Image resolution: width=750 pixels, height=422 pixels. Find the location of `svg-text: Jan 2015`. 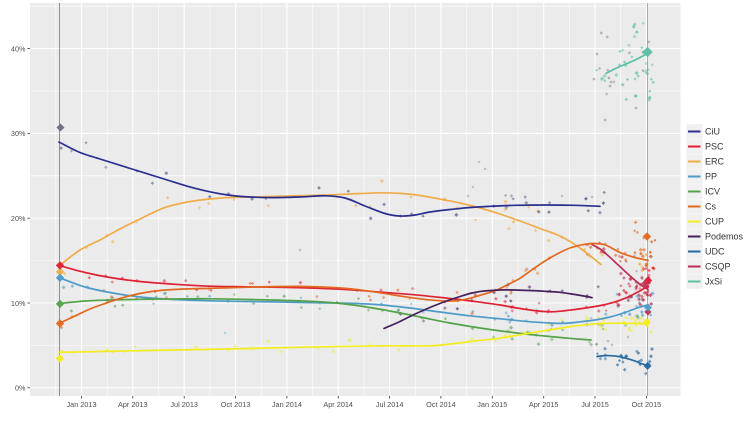

svg-text: Jan 2015 is located at coordinates (492, 404).